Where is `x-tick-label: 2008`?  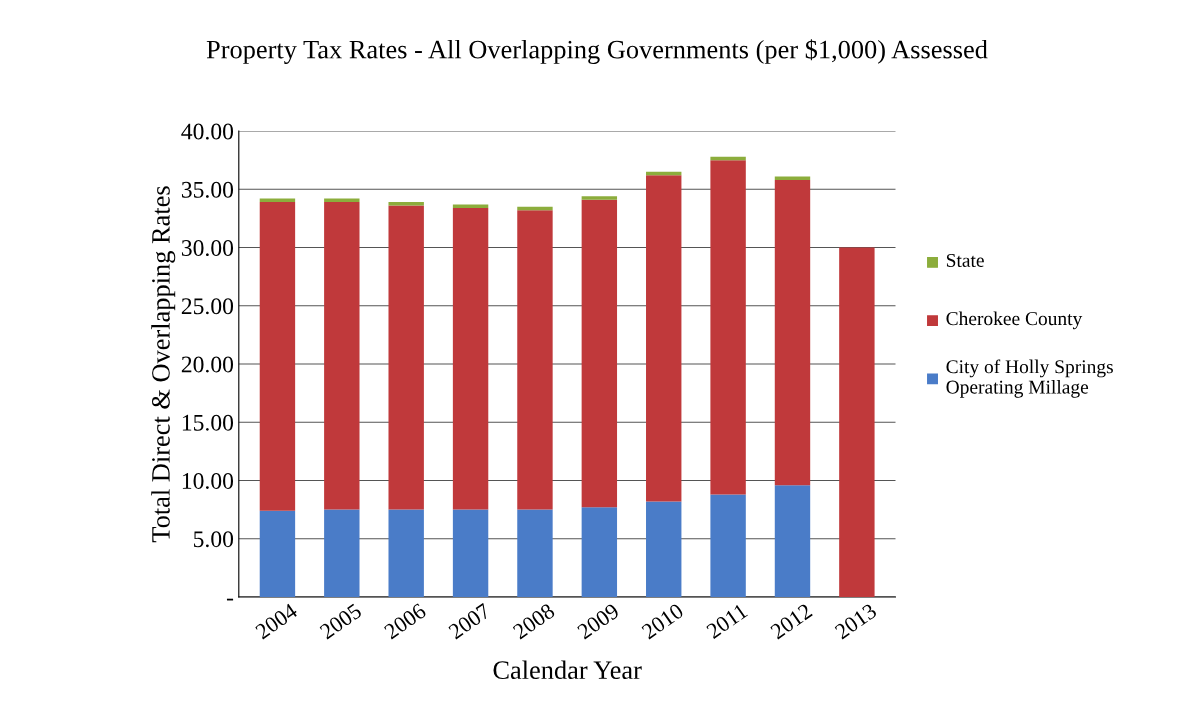
x-tick-label: 2008 is located at coordinates (534, 621).